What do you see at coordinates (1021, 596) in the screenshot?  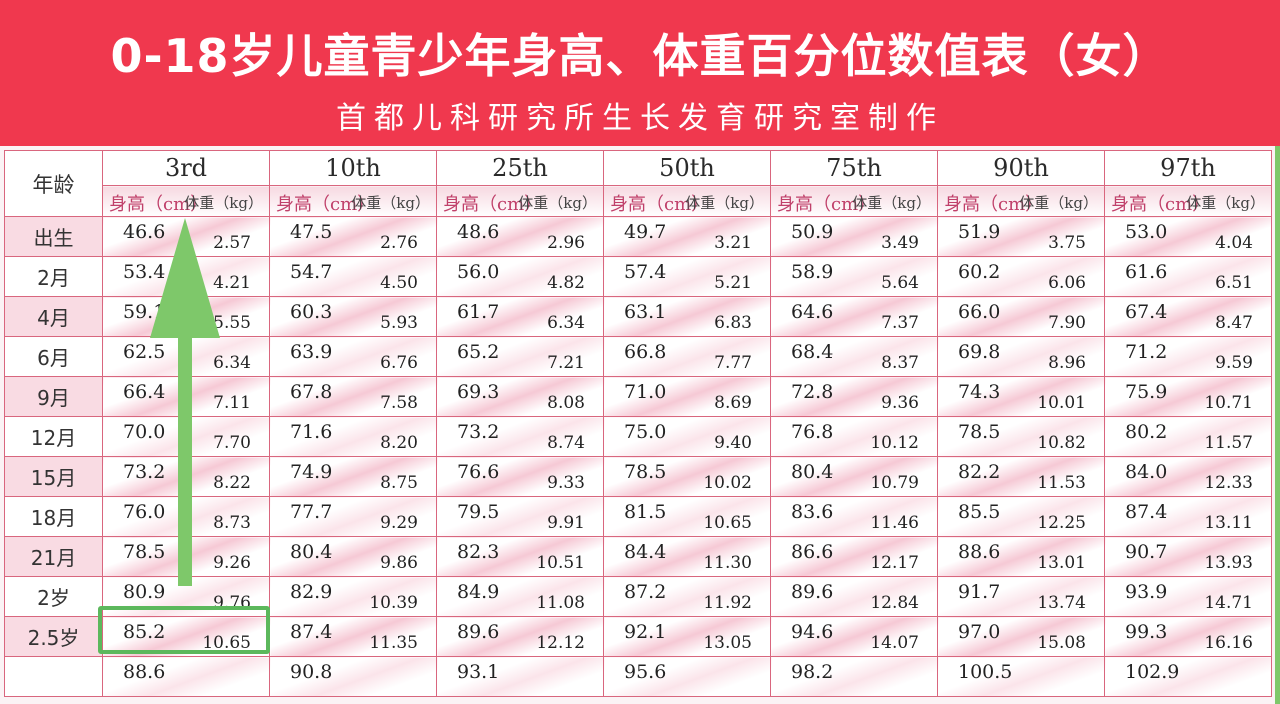 I see `value-cell: 91.7 13.74` at bounding box center [1021, 596].